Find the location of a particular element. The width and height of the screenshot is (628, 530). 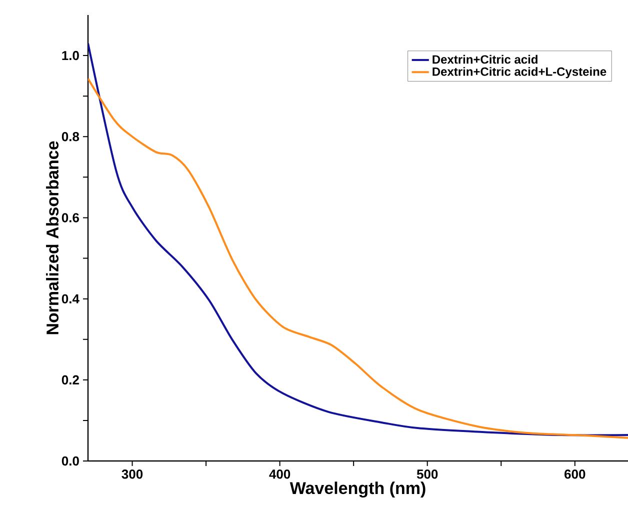

y-tick-label: 0.8 is located at coordinates (71, 137).